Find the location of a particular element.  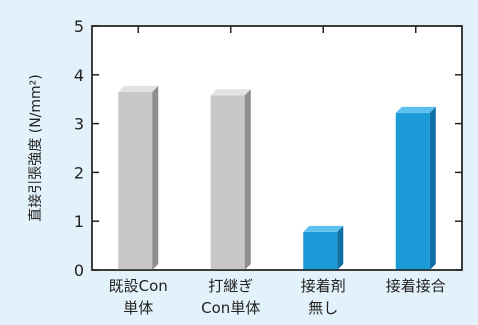

y-axis-title: 直接引張強度 (N/mm²) is located at coordinates (35, 147).